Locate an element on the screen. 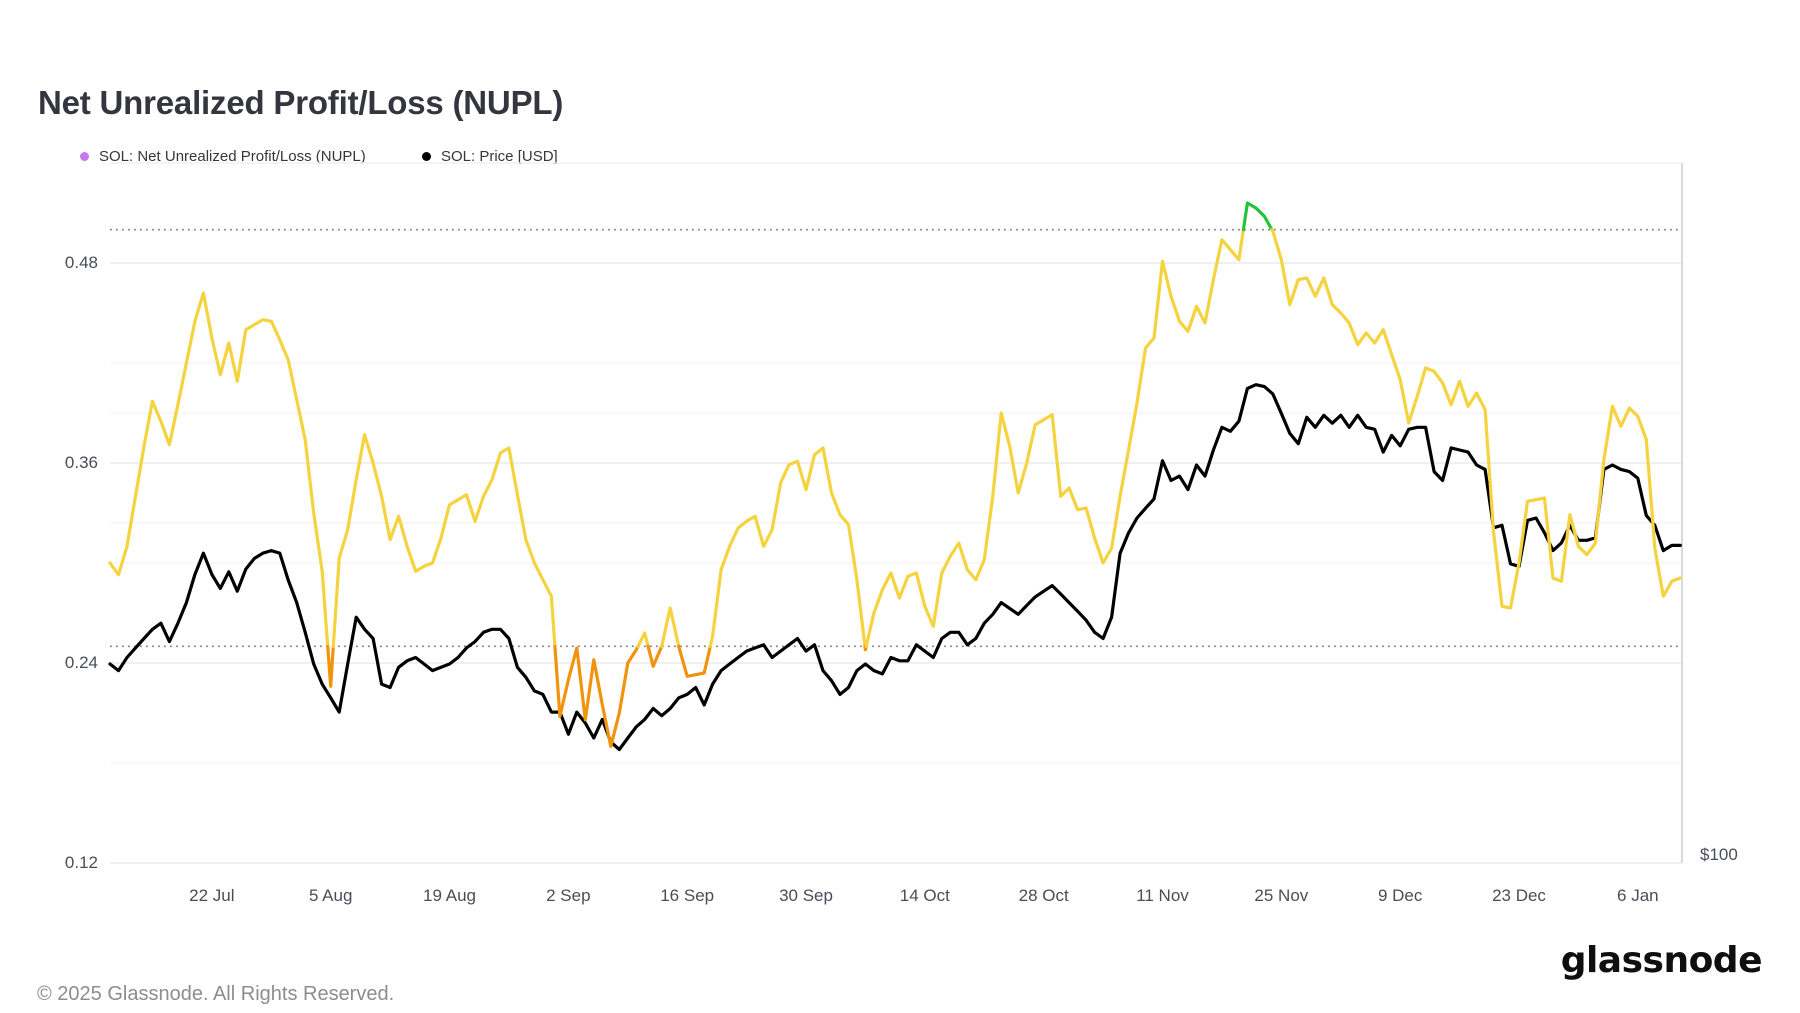 The width and height of the screenshot is (1800, 1013). x-axis-tick-label: 2 Sep is located at coordinates (568, 895).